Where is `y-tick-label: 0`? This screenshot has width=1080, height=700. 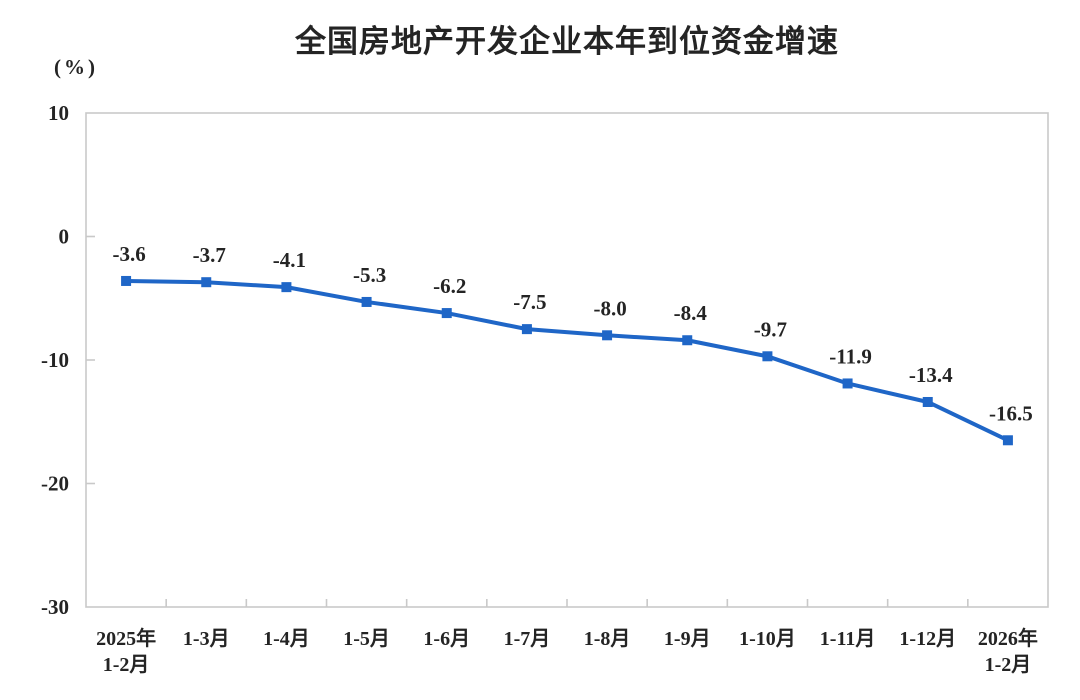 y-tick-label: 0 is located at coordinates (64, 237).